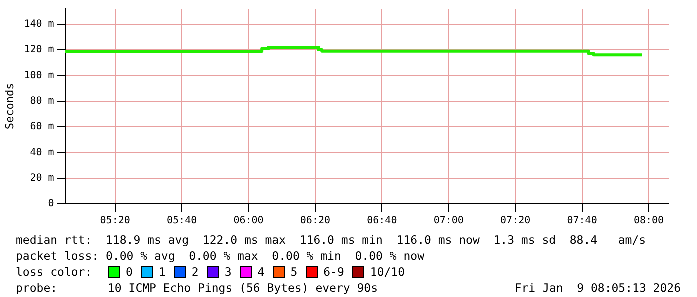  Describe the element at coordinates (39, 50) in the screenshot. I see `y-tick-label: 120 m` at that location.